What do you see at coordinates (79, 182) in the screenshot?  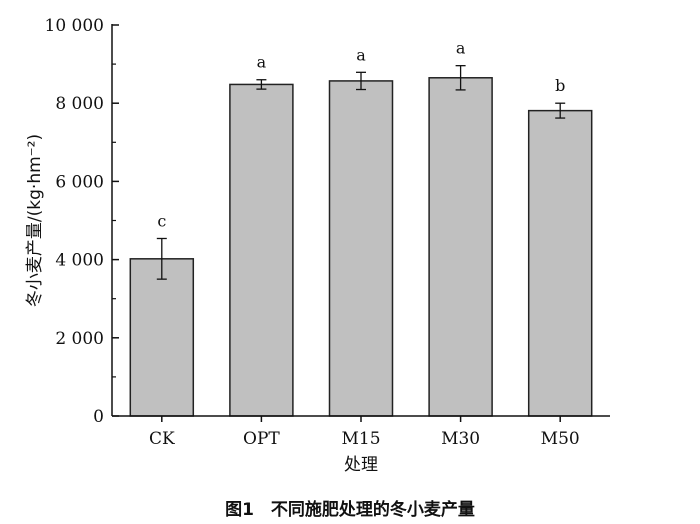 I see `y-tick-label: 6 000` at bounding box center [79, 182].